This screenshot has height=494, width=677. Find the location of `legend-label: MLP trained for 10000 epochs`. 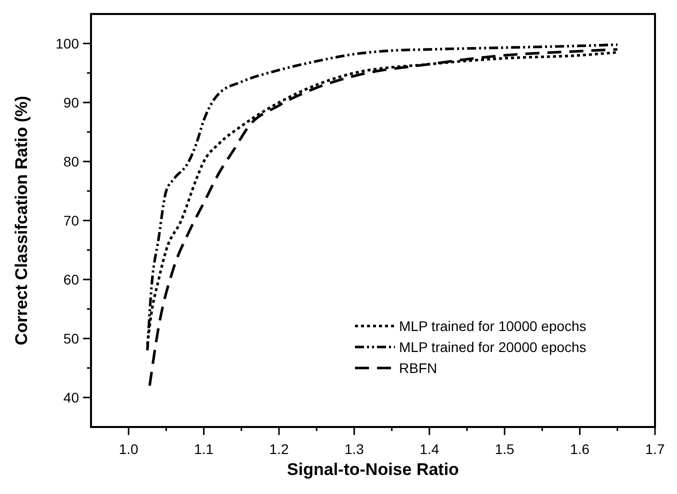

legend-label: MLP trained for 10000 epochs is located at coordinates (492, 326).